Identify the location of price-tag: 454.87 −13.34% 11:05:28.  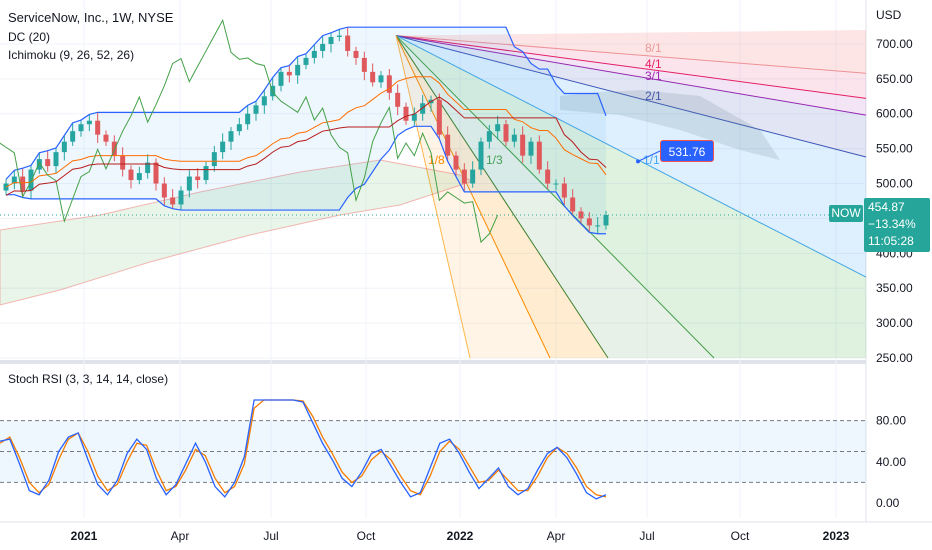
(897, 225).